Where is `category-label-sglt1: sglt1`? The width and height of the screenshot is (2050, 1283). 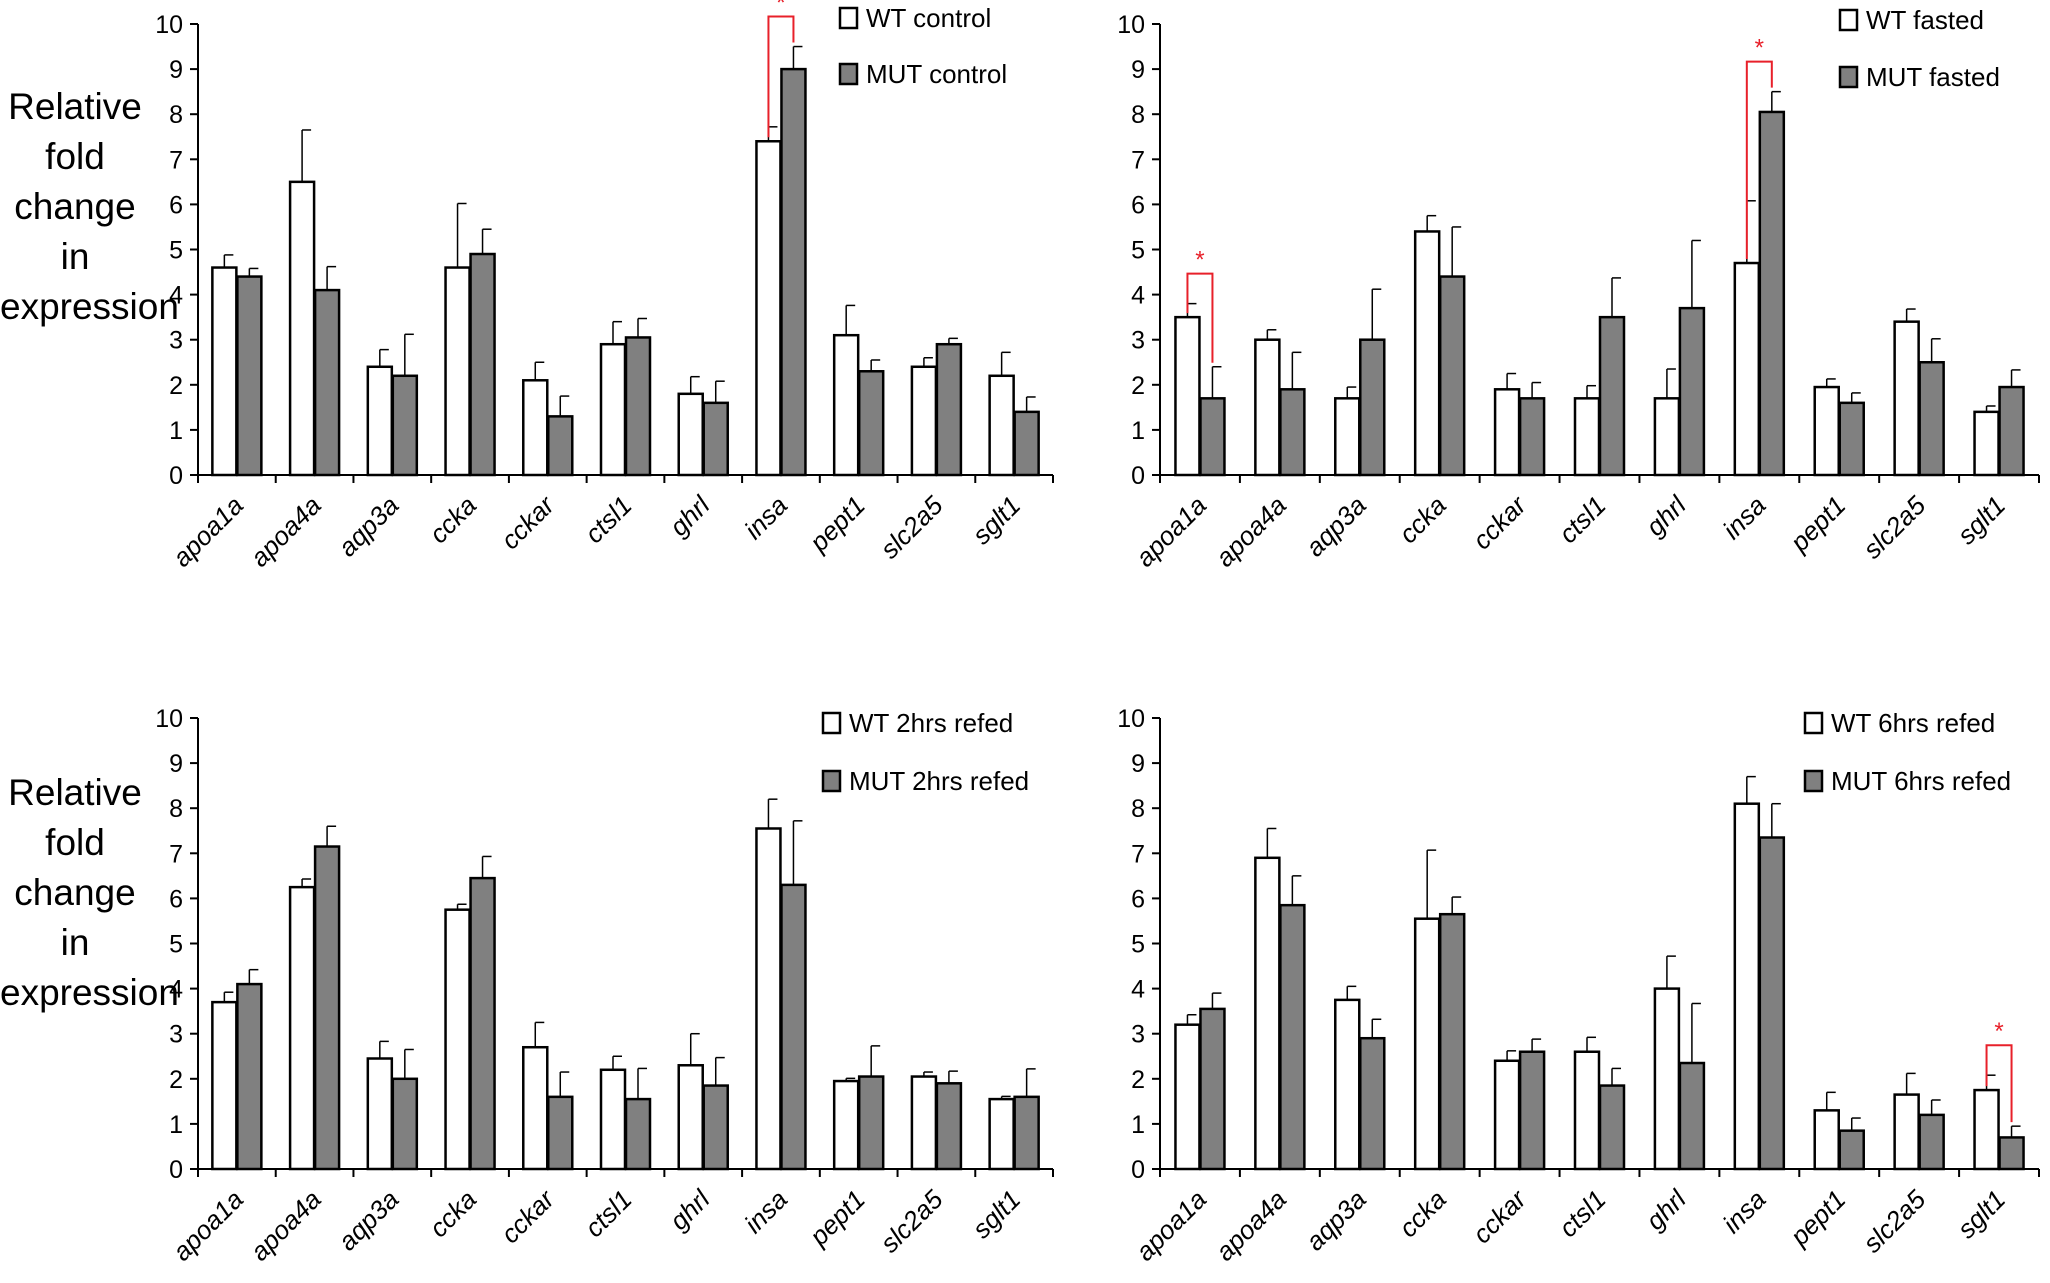 category-label-sglt1: sglt1 is located at coordinates (996, 1214).